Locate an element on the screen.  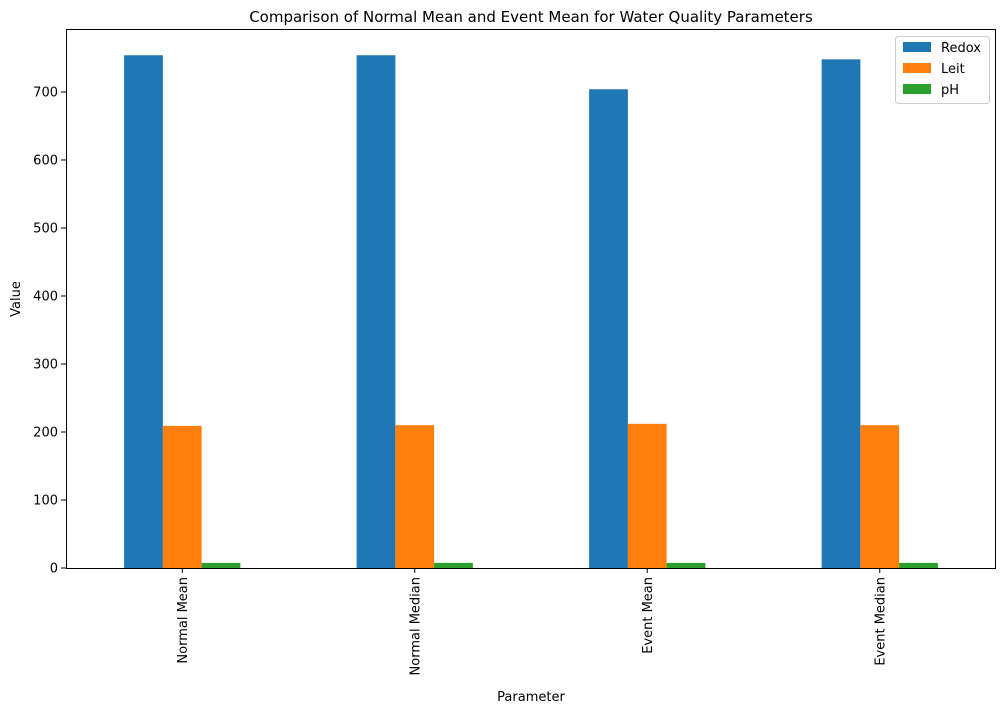
bar-ph-event-mean is located at coordinates (686, 565).